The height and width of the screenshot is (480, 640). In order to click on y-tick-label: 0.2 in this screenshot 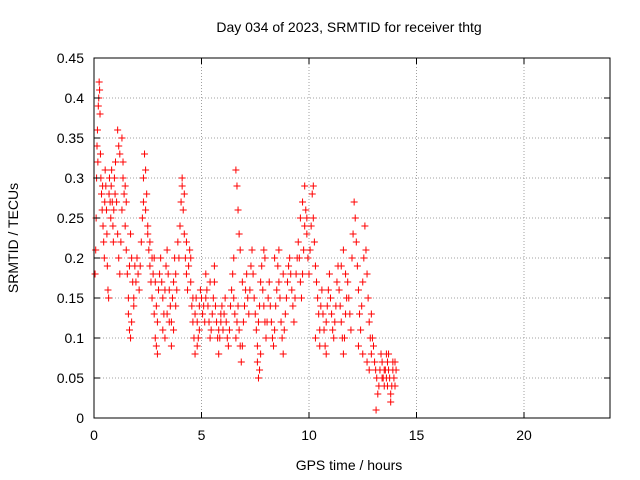, I will do `click(75, 258)`.